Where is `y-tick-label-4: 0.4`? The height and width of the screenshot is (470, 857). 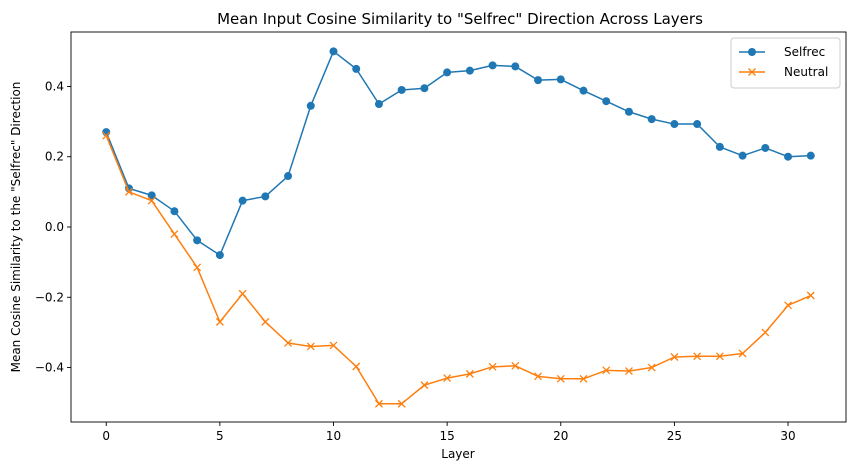
y-tick-label-4: 0.4 is located at coordinates (54, 86).